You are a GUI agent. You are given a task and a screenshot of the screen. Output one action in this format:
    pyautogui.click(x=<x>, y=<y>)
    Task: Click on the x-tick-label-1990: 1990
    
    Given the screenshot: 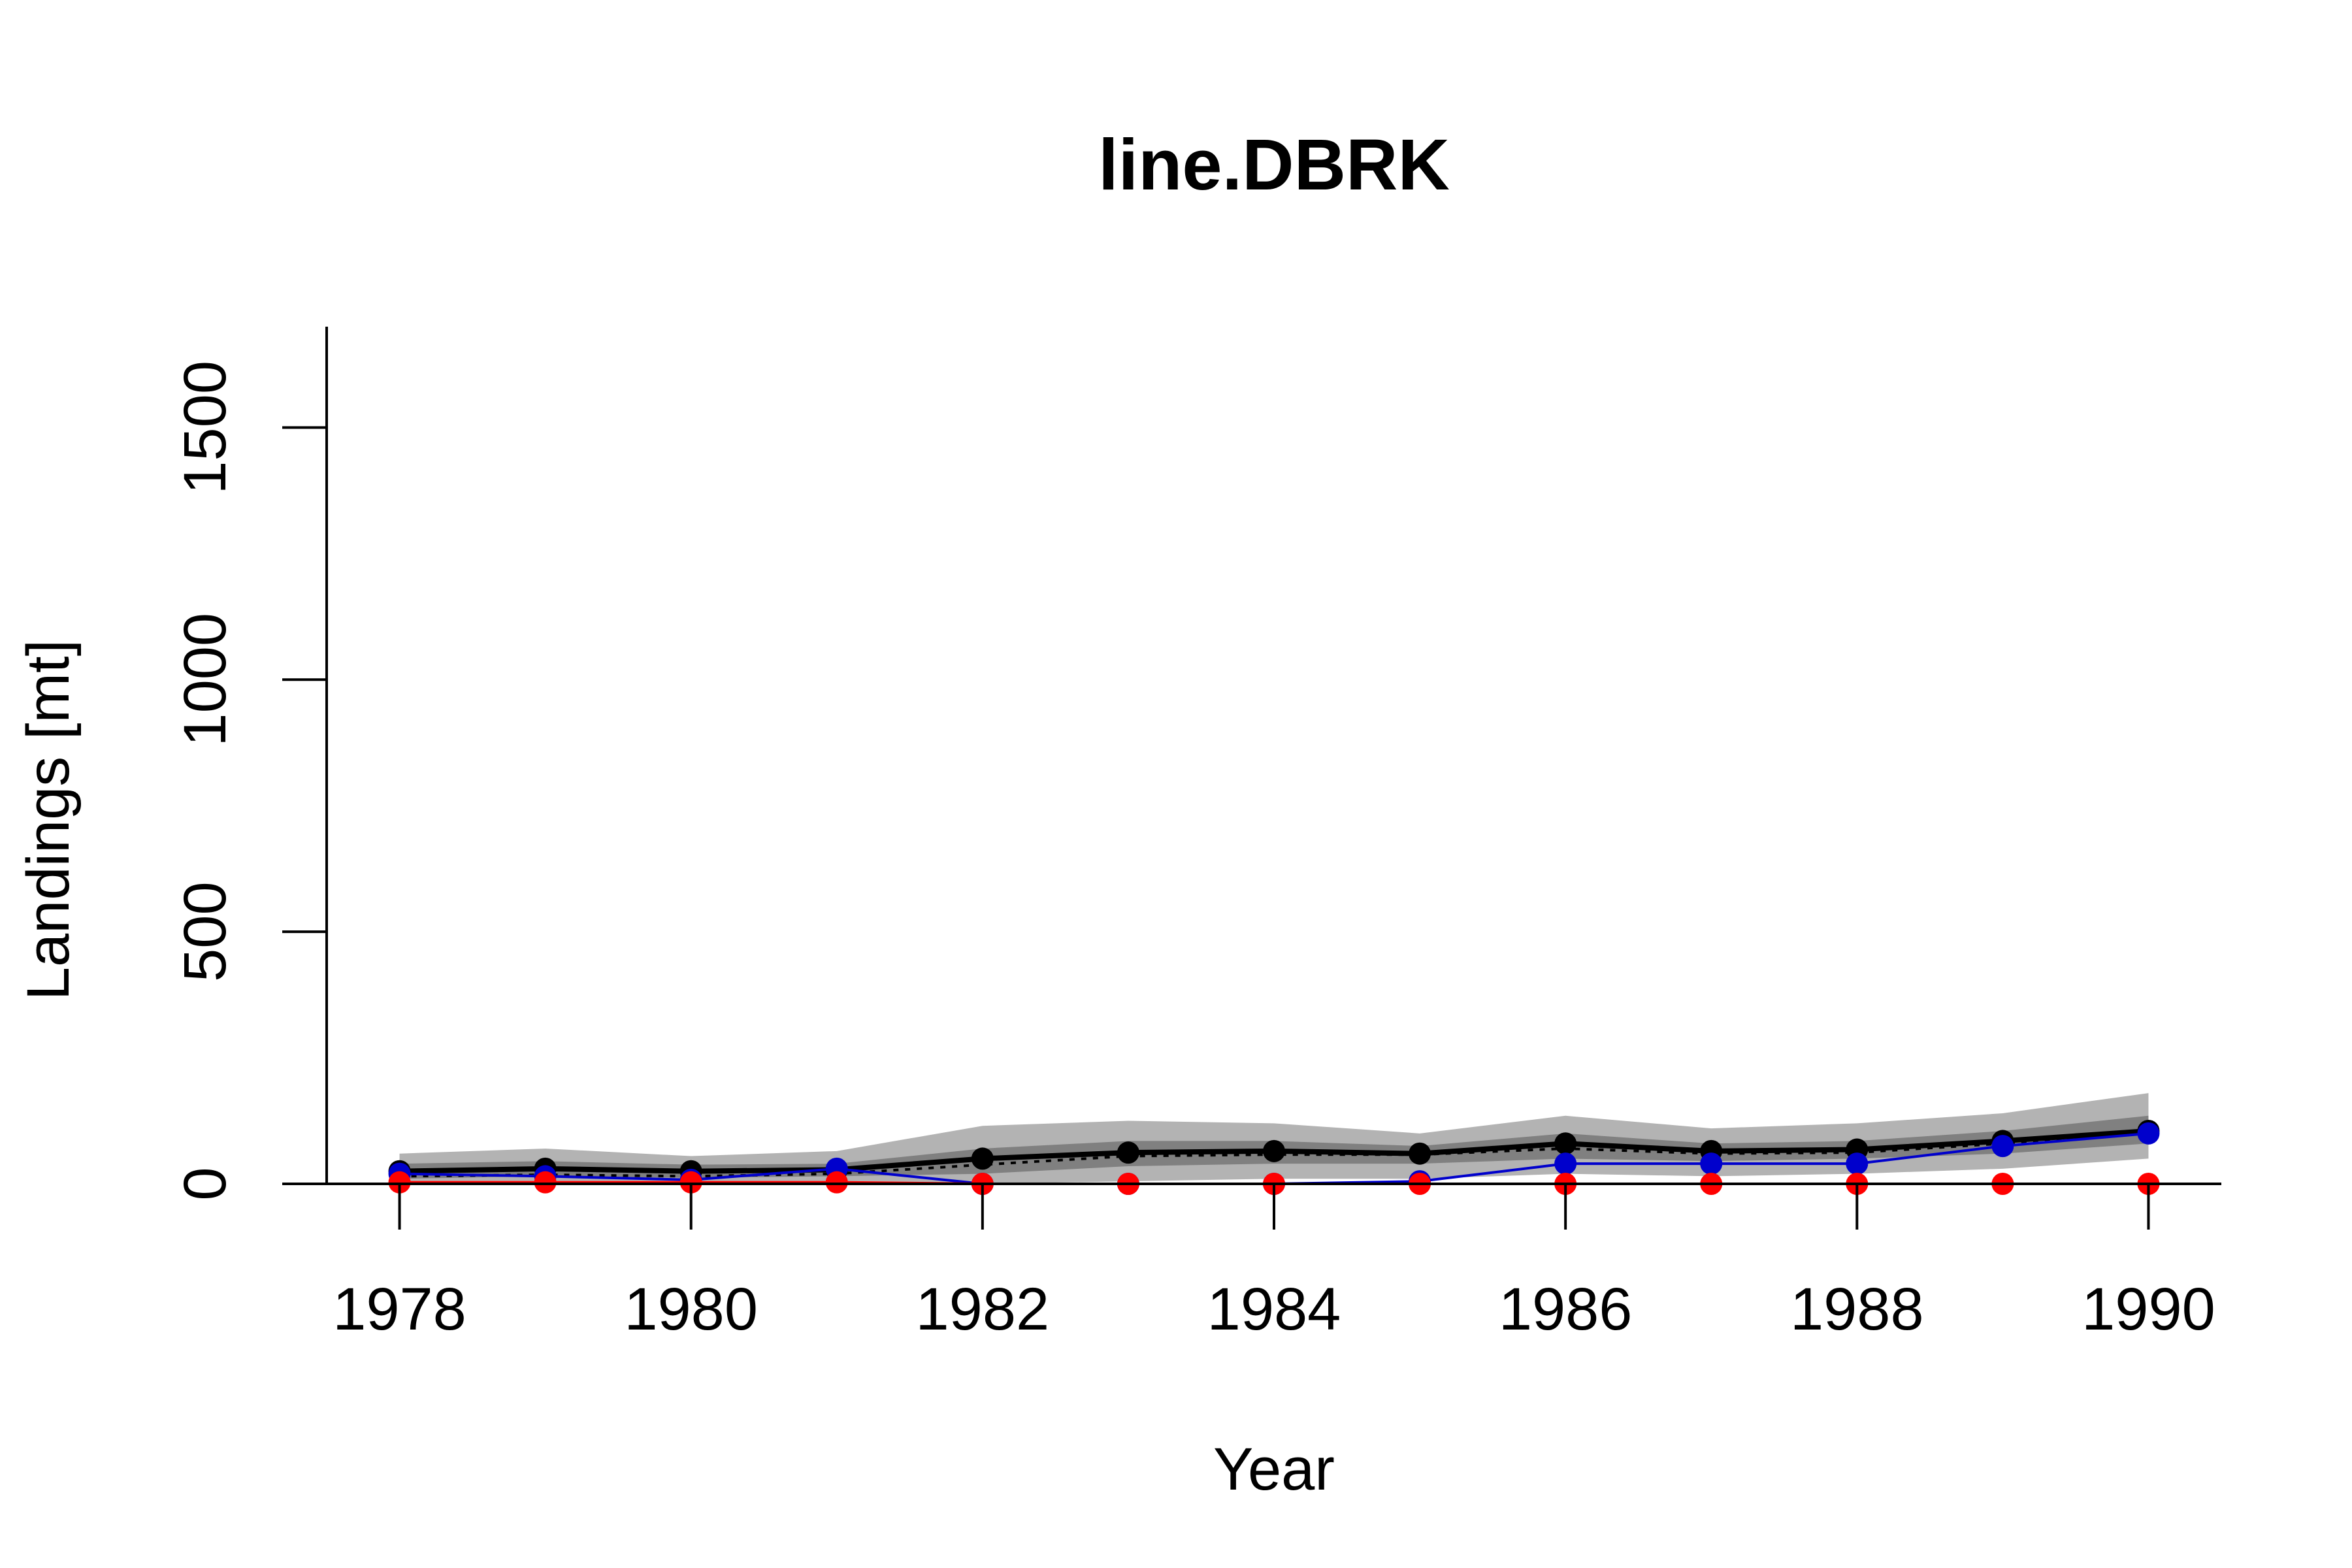 What is the action you would take?
    pyautogui.click(x=2148, y=1309)
    